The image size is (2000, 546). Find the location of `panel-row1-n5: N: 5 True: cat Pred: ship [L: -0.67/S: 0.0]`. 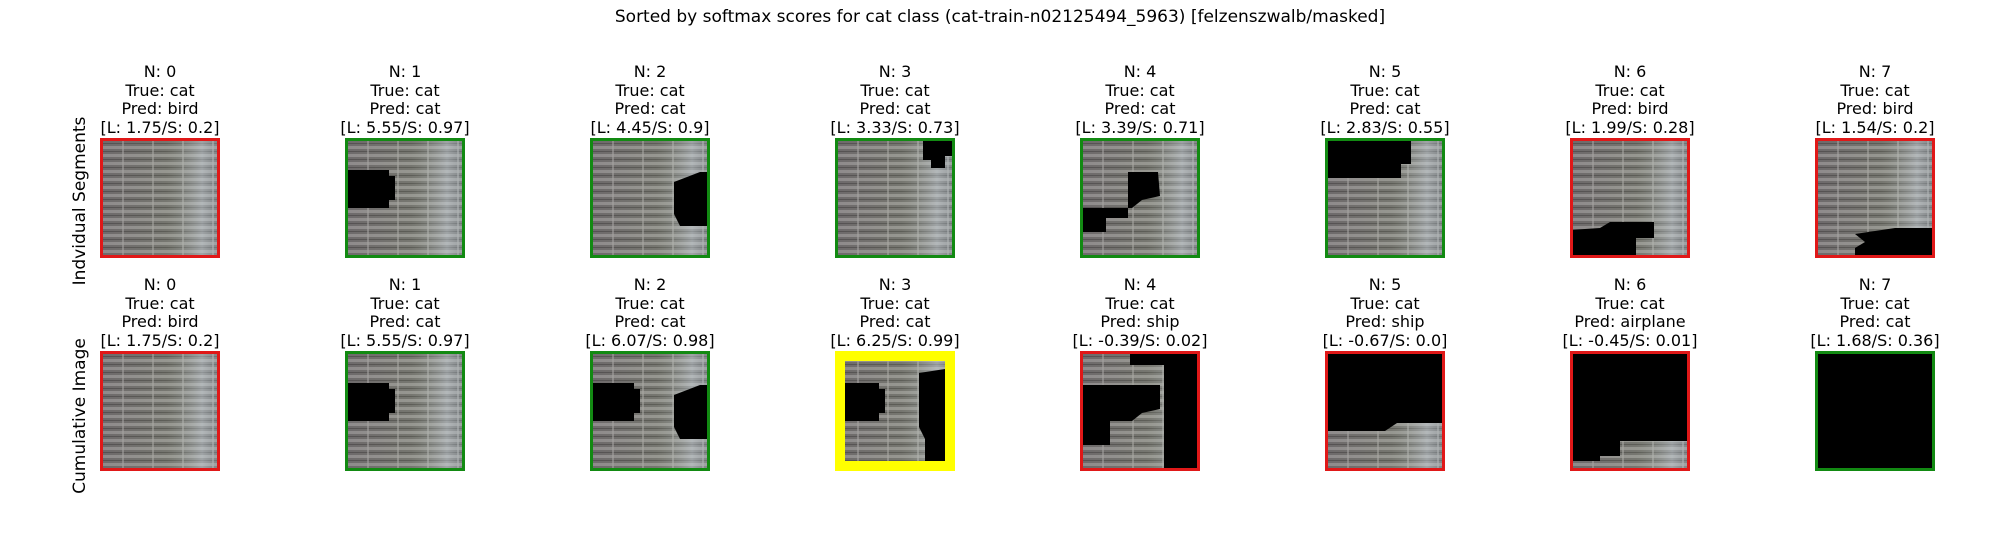

panel-row1-n5: N: 5 True: cat Pred: ship [L: -0.67/S: 0.0] is located at coordinates (1385, 373).